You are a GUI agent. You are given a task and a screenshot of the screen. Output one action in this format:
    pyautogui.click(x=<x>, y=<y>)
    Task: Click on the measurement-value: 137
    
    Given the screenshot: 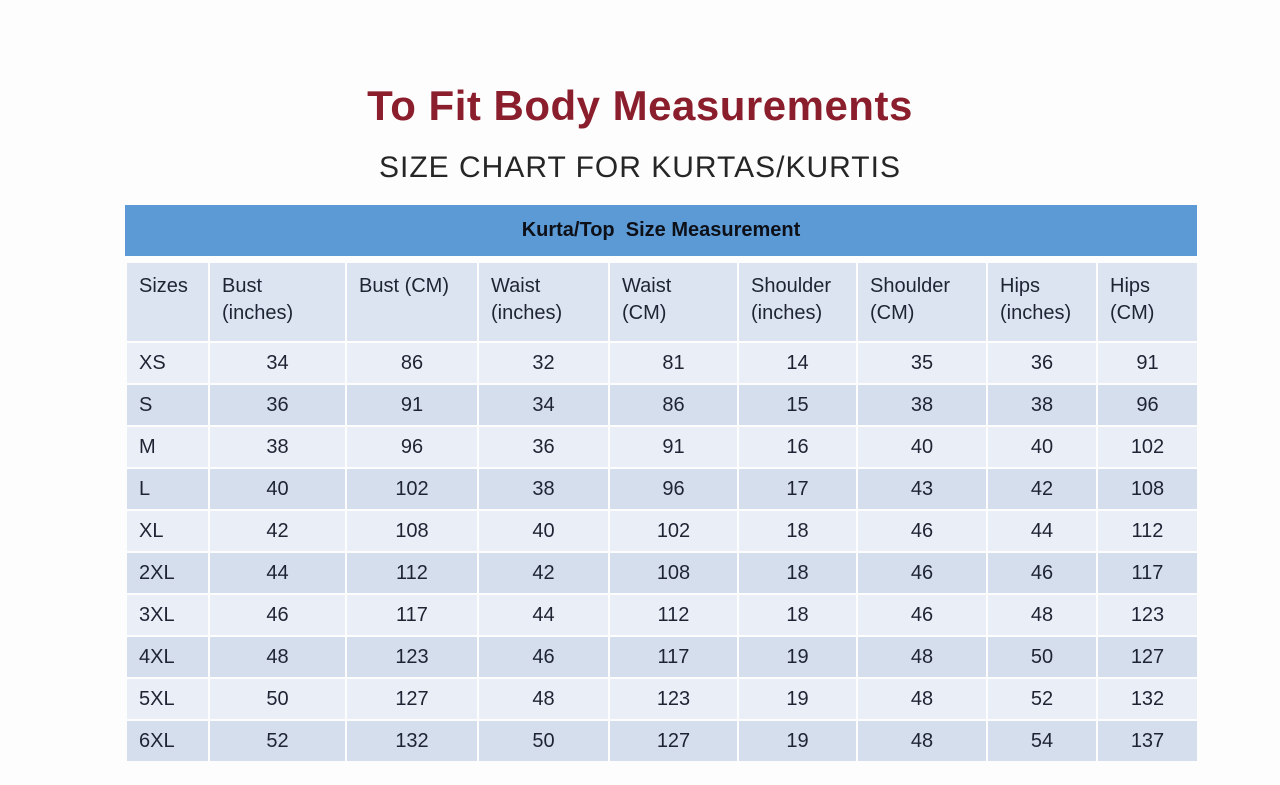 What is the action you would take?
    pyautogui.click(x=1147, y=741)
    